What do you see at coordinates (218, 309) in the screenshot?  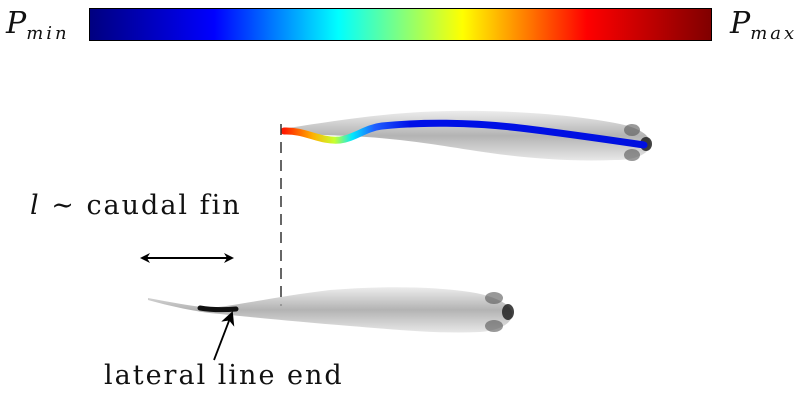 I see `lower-fish-lateral-mark` at bounding box center [218, 309].